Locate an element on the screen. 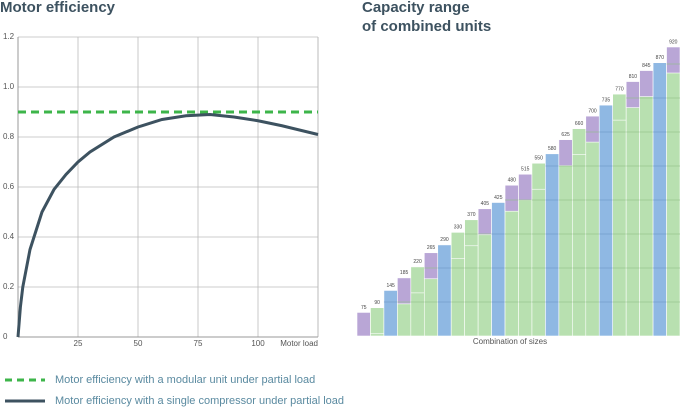 The width and height of the screenshot is (680, 409). value-label: 920 is located at coordinates (673, 42).